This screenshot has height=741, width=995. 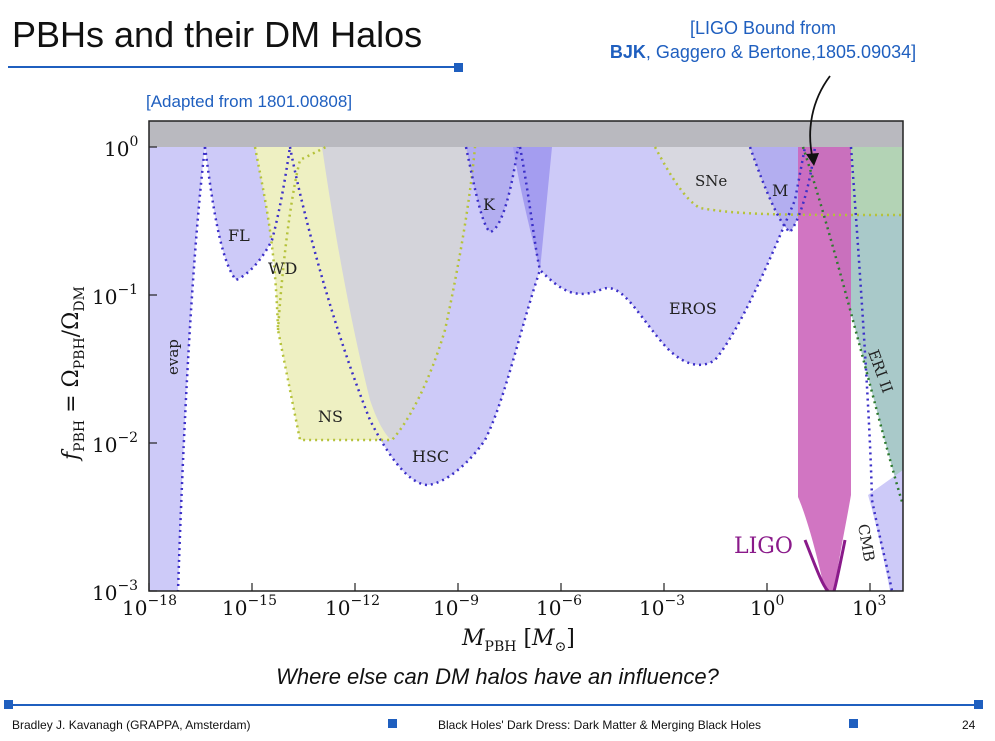 What do you see at coordinates (149, 606) in the screenshot?
I see `x-tick-label: 10⁻¹⁸` at bounding box center [149, 606].